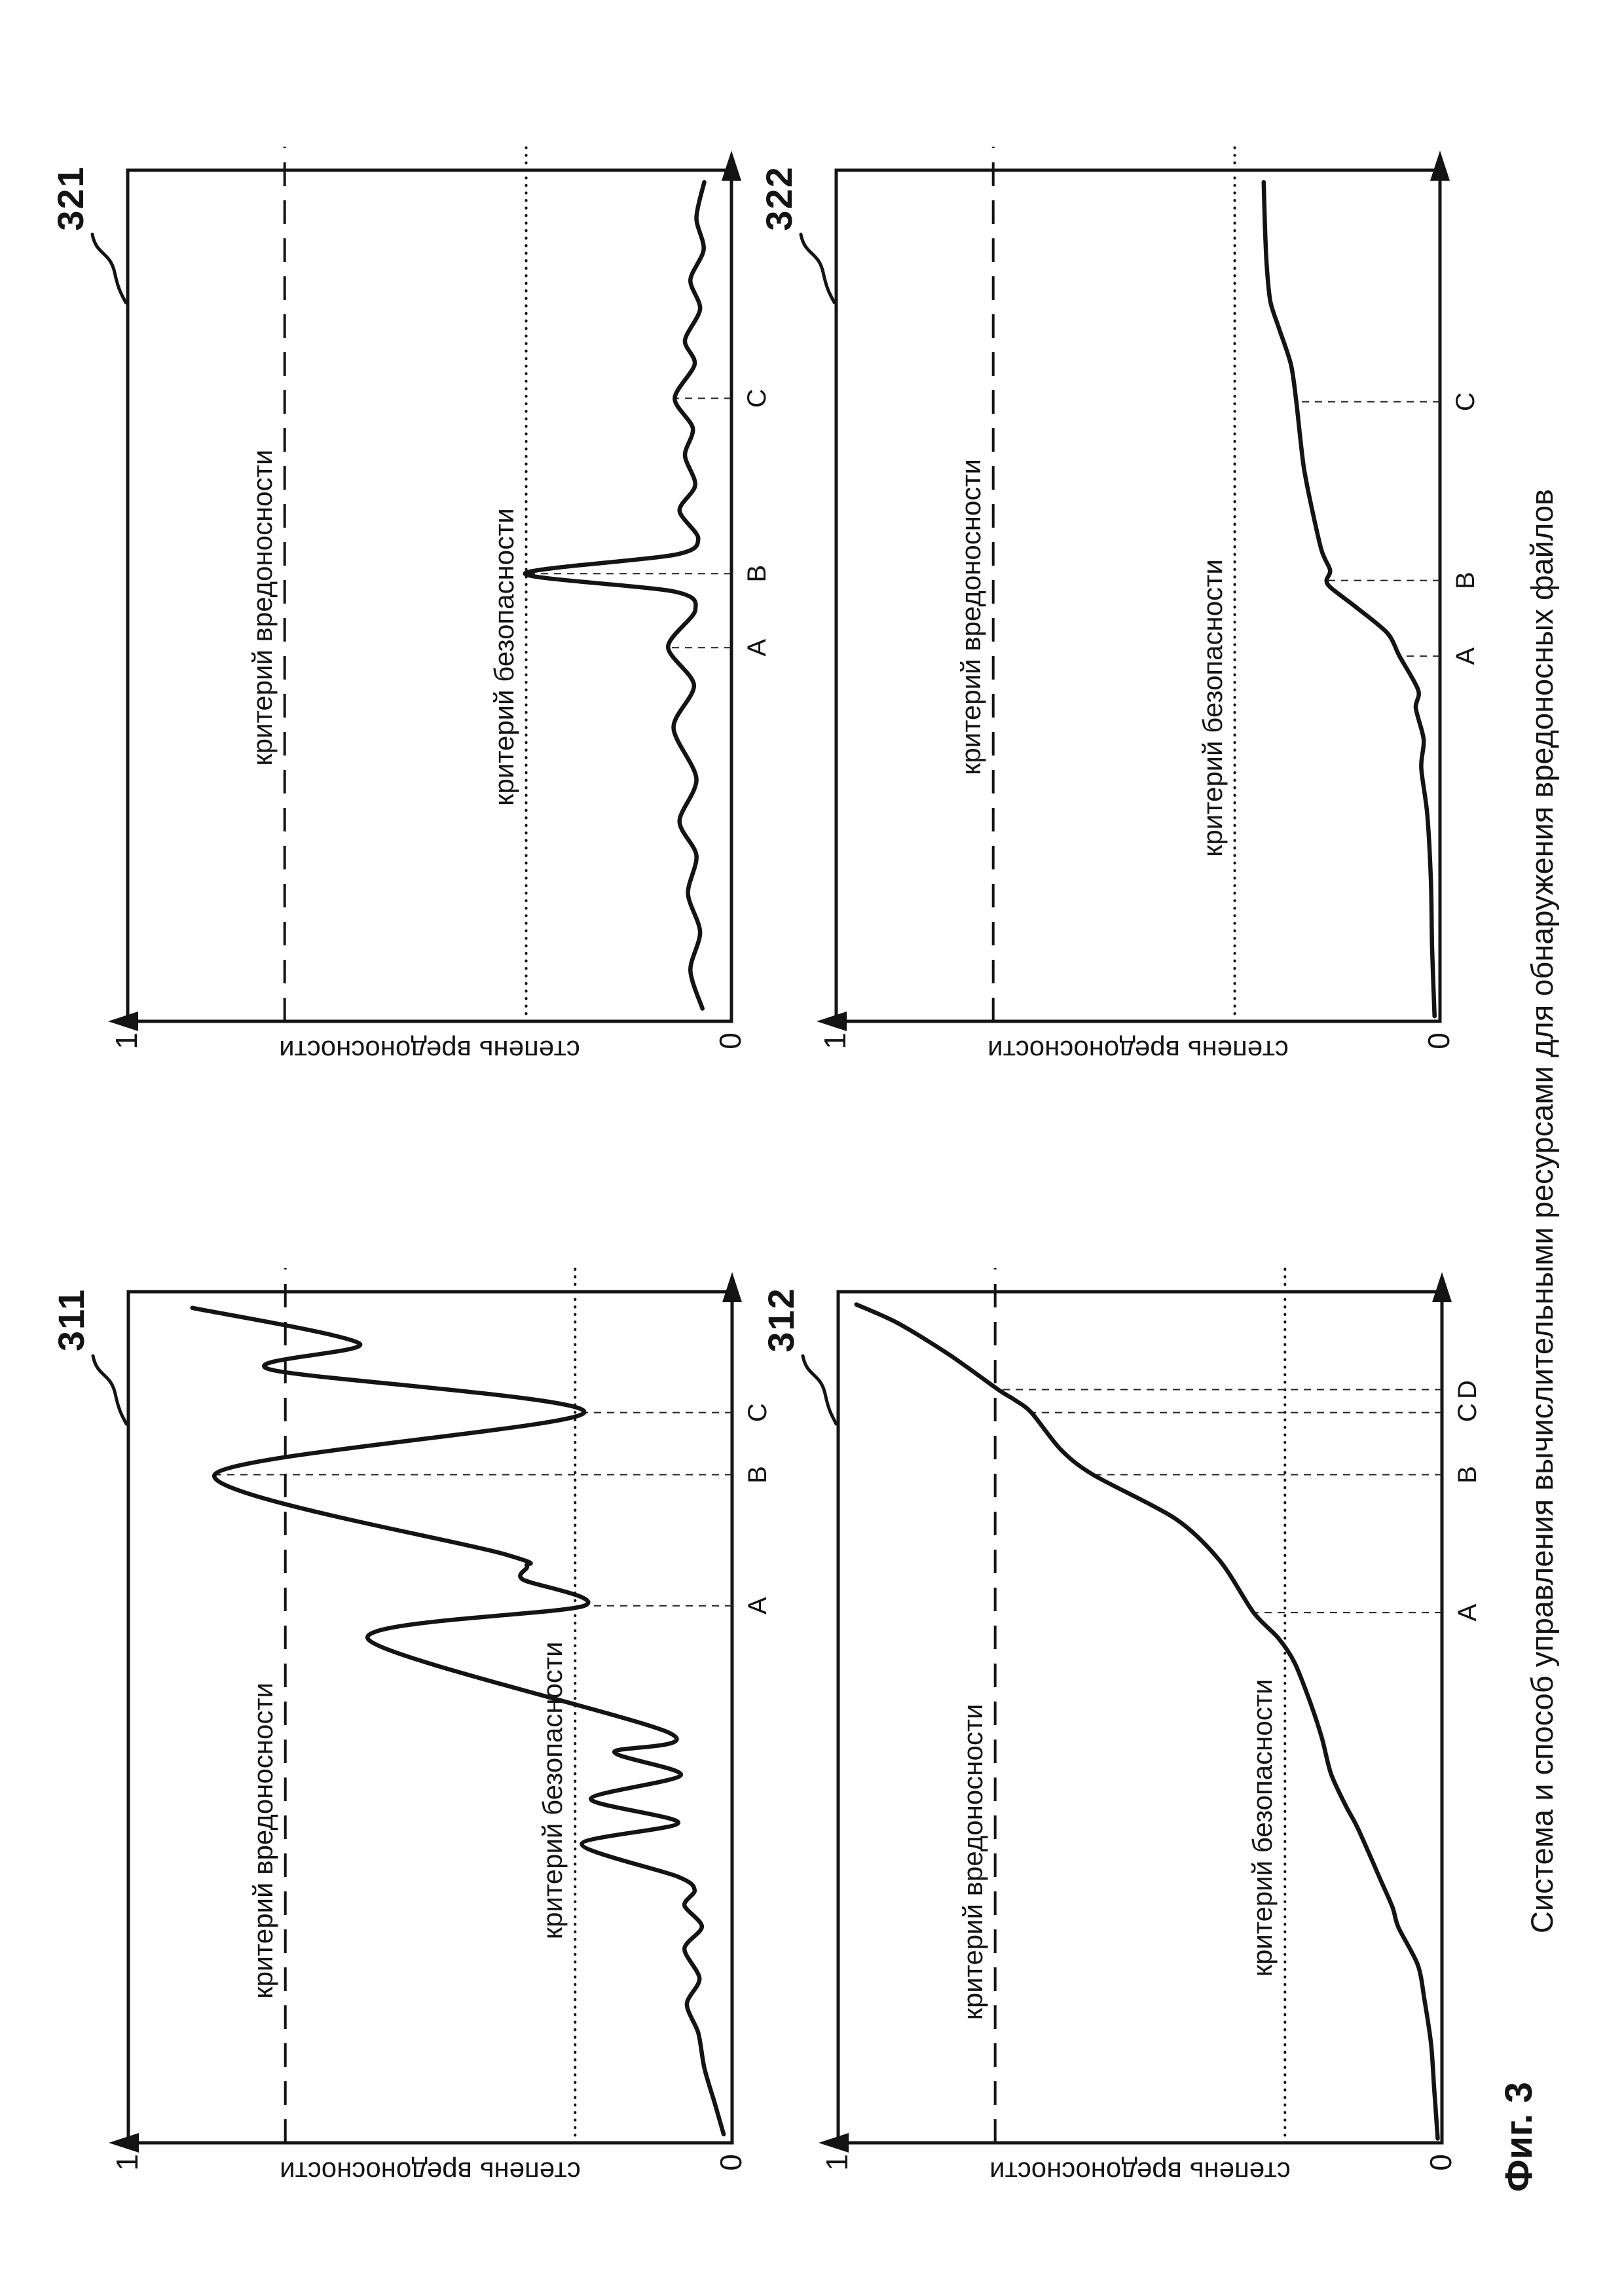 Image resolution: width=1624 pixels, height=2296 pixels. Describe the element at coordinates (70, 198) in the screenshot. I see `panel-number-label: 321` at that location.